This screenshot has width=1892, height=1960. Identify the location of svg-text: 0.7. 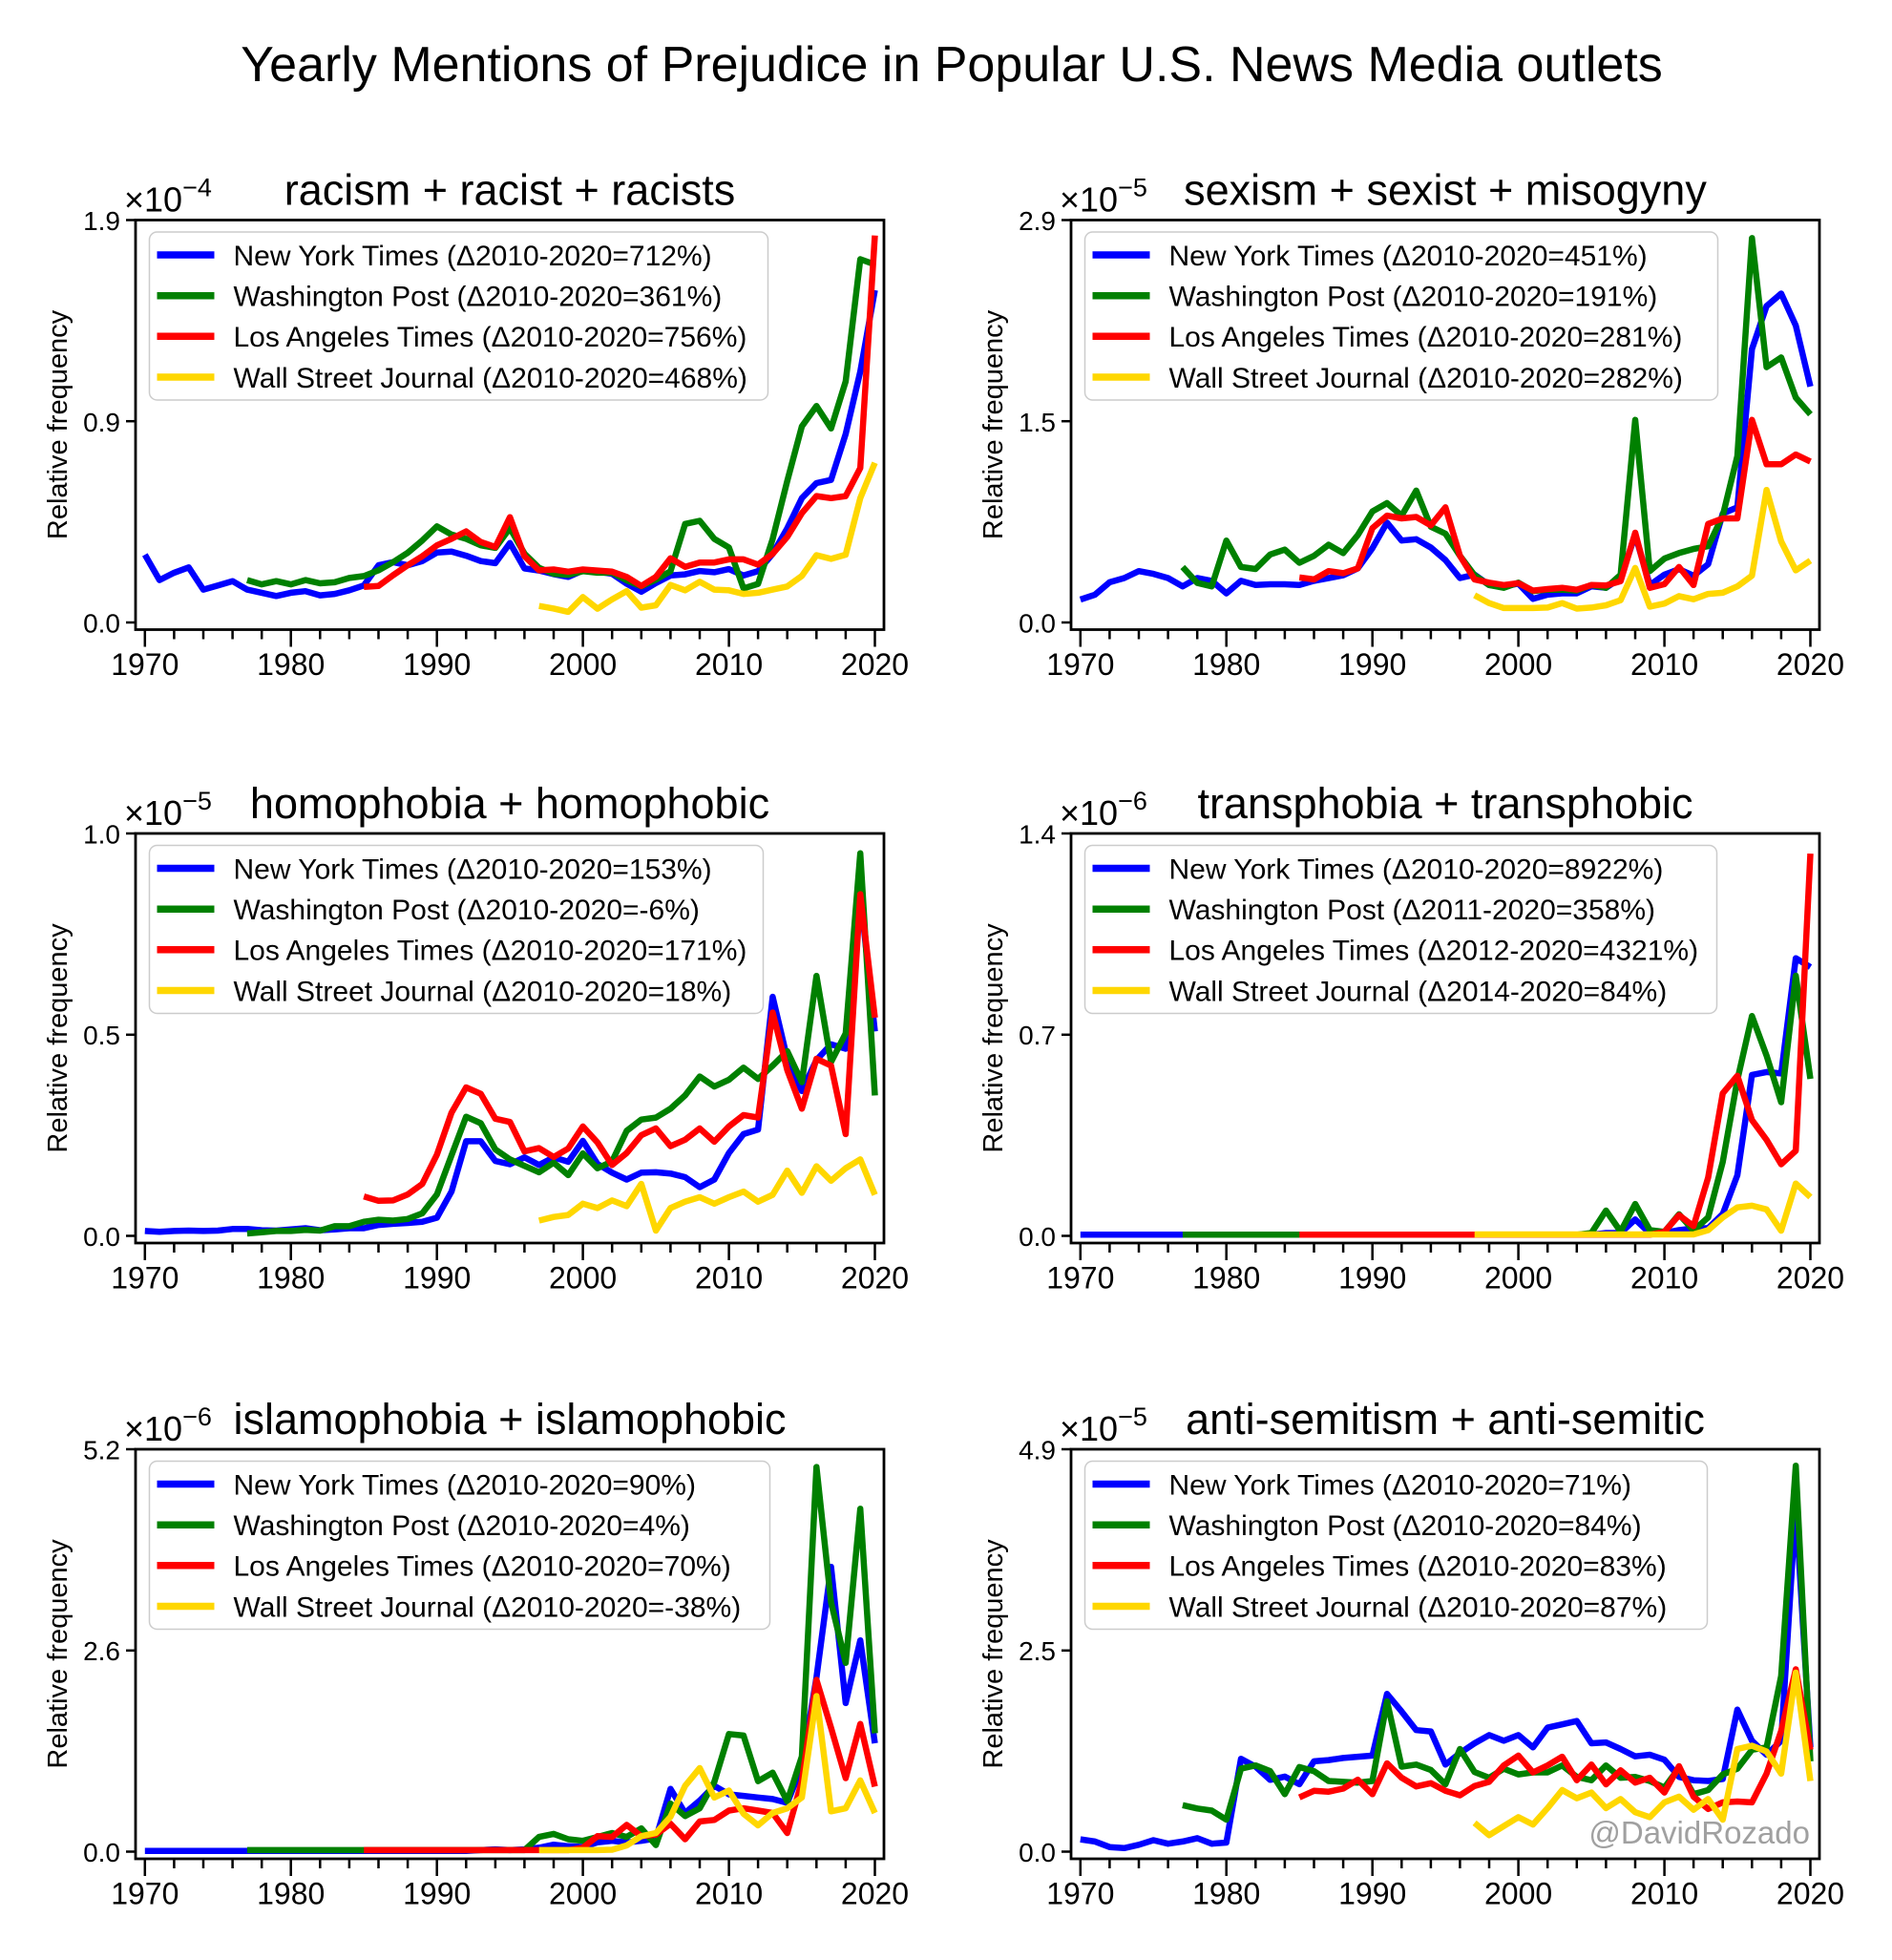
(1037, 1035).